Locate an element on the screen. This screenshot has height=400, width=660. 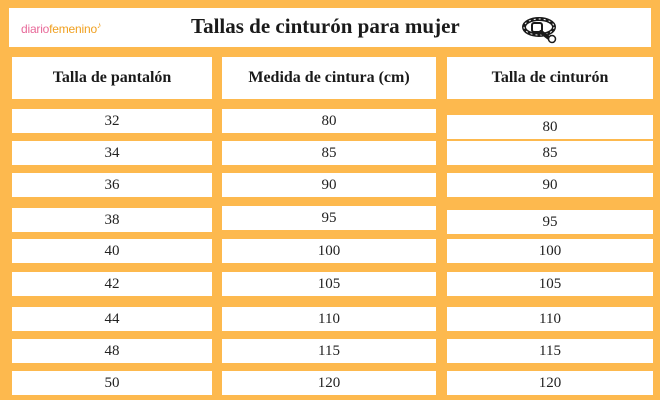
cell-belt-size: 100 is located at coordinates (550, 251).